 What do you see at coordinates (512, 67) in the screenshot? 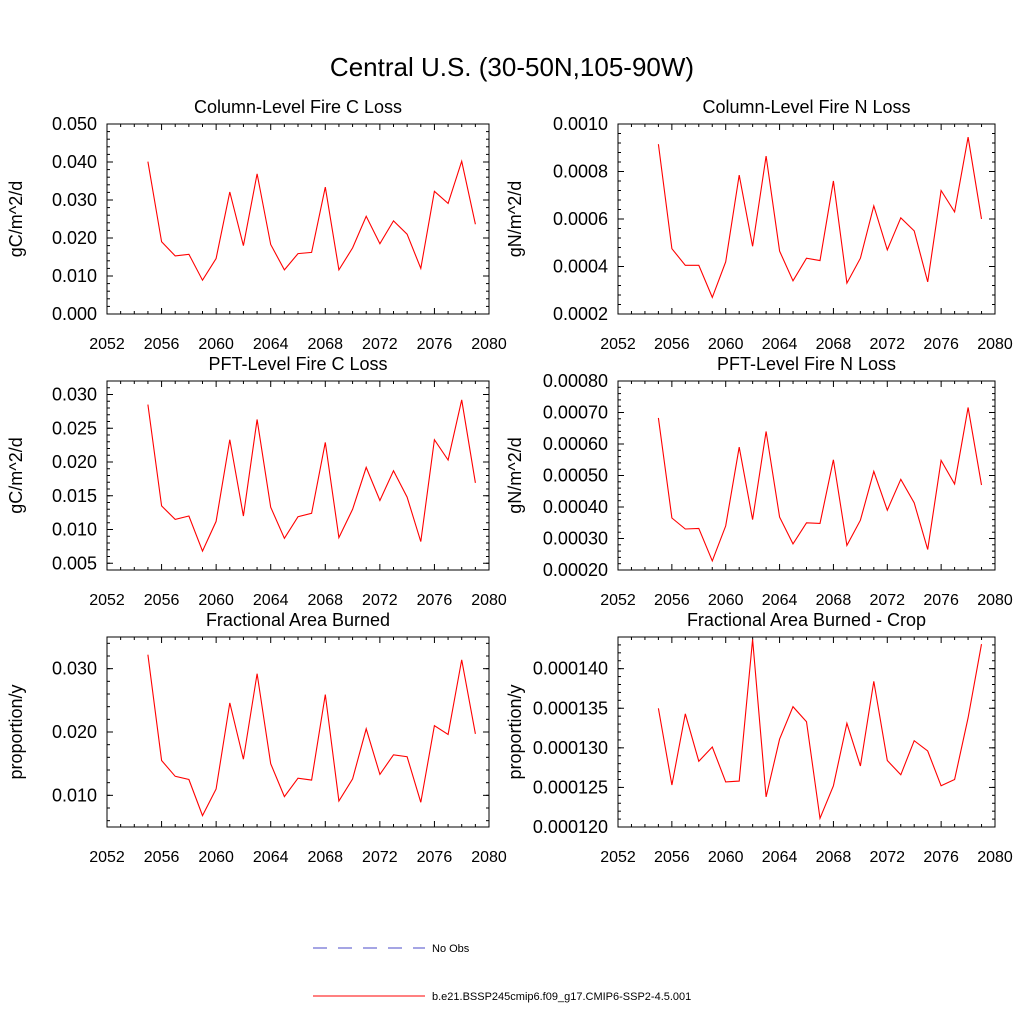
I see `figure-title: Central U.S. (30-50N,105-90W)` at bounding box center [512, 67].